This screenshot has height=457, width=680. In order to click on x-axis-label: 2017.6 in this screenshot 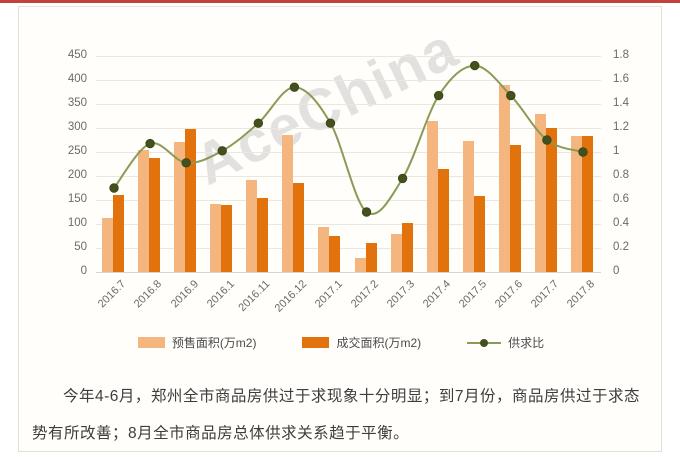, I will do `click(509, 294)`.